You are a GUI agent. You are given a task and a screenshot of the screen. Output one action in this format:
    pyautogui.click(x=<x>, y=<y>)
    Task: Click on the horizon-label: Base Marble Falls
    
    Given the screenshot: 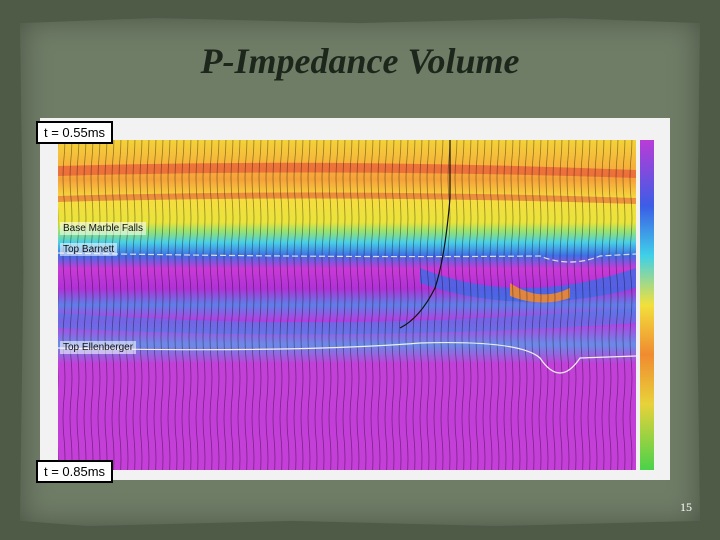 What is the action you would take?
    pyautogui.click(x=103, y=228)
    